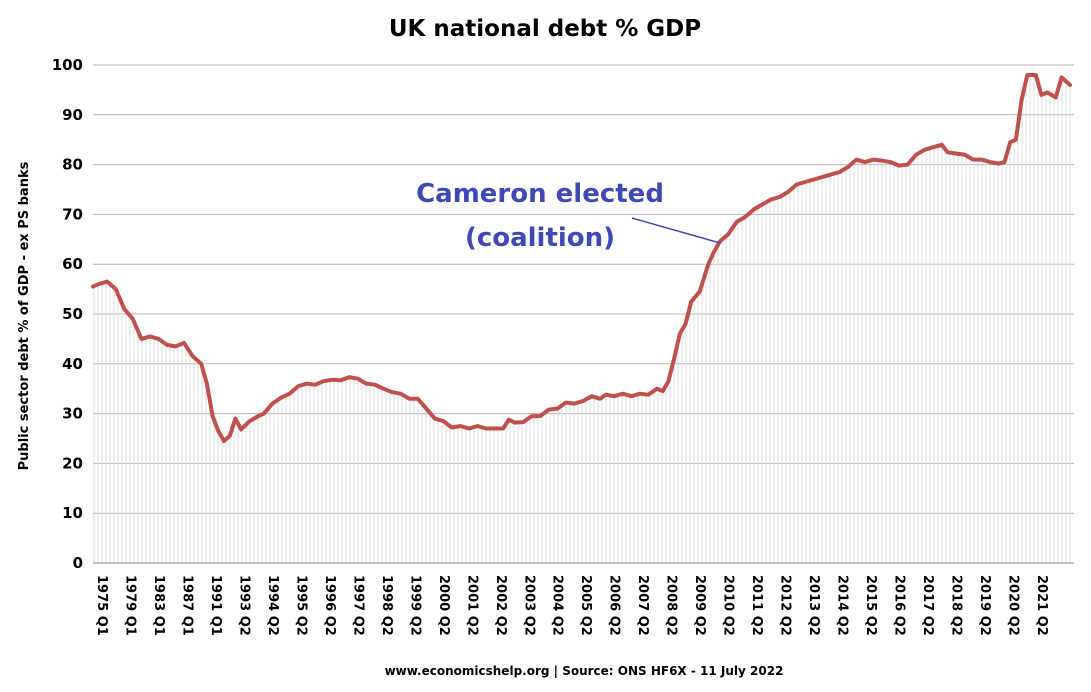  I want to click on x-tick-label: 2007 Q2, so click(642, 605).